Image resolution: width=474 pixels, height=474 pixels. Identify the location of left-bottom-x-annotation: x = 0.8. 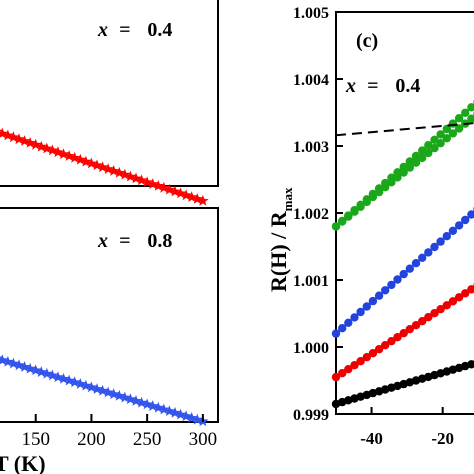
(134, 241).